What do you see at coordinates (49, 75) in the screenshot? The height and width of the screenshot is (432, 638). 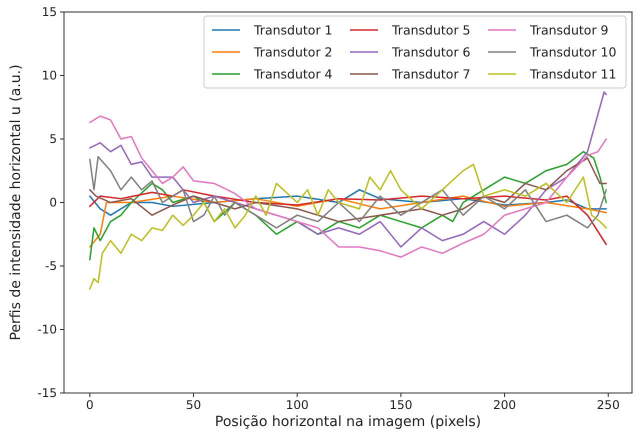 I see `y-tick-label: 10` at bounding box center [49, 75].